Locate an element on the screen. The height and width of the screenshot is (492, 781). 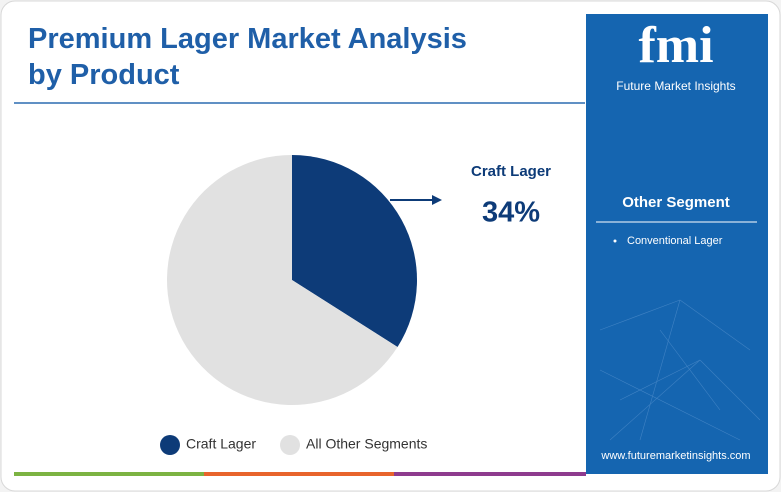
legend-label: Craft Lager is located at coordinates (221, 444).